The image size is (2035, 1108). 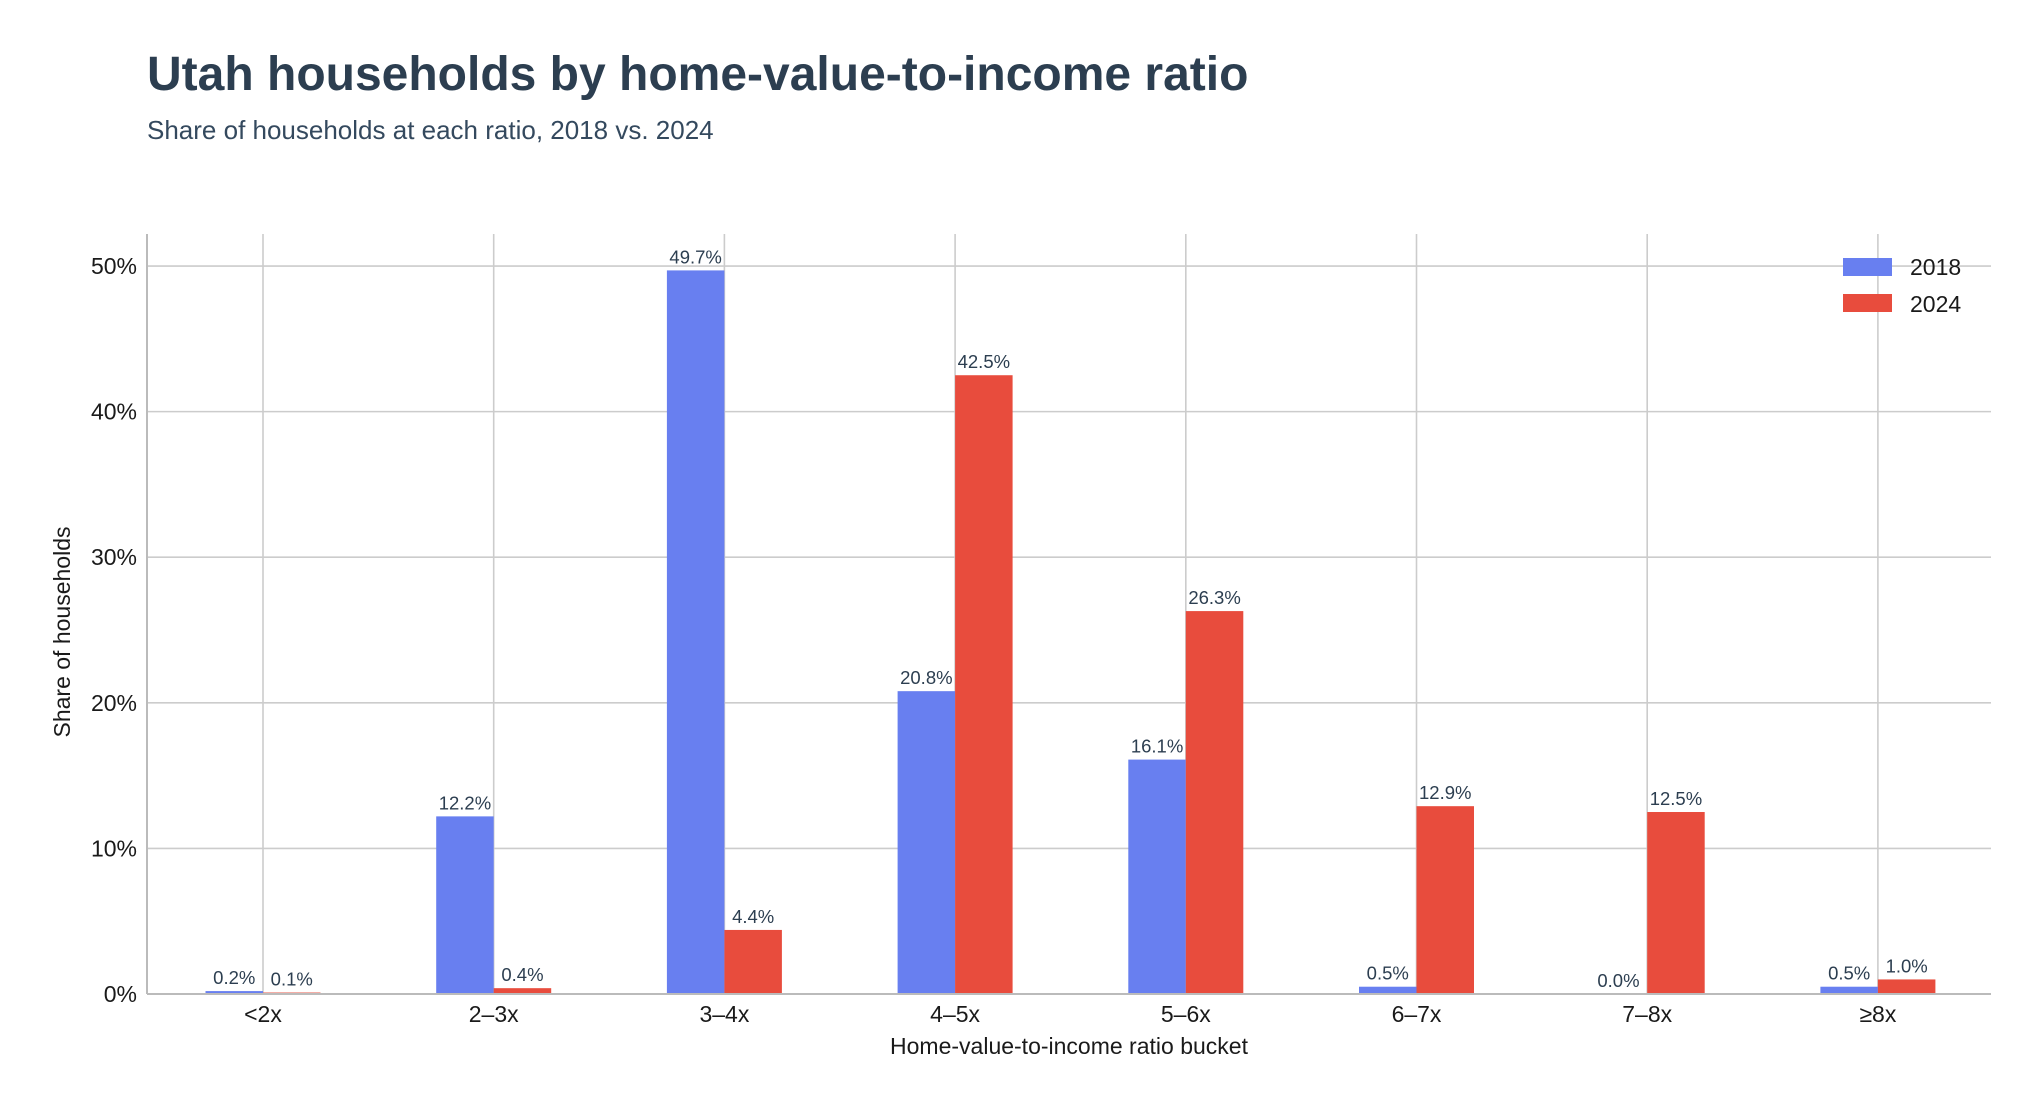 I want to click on x-tick-label: 4–5x, so click(x=955, y=1014).